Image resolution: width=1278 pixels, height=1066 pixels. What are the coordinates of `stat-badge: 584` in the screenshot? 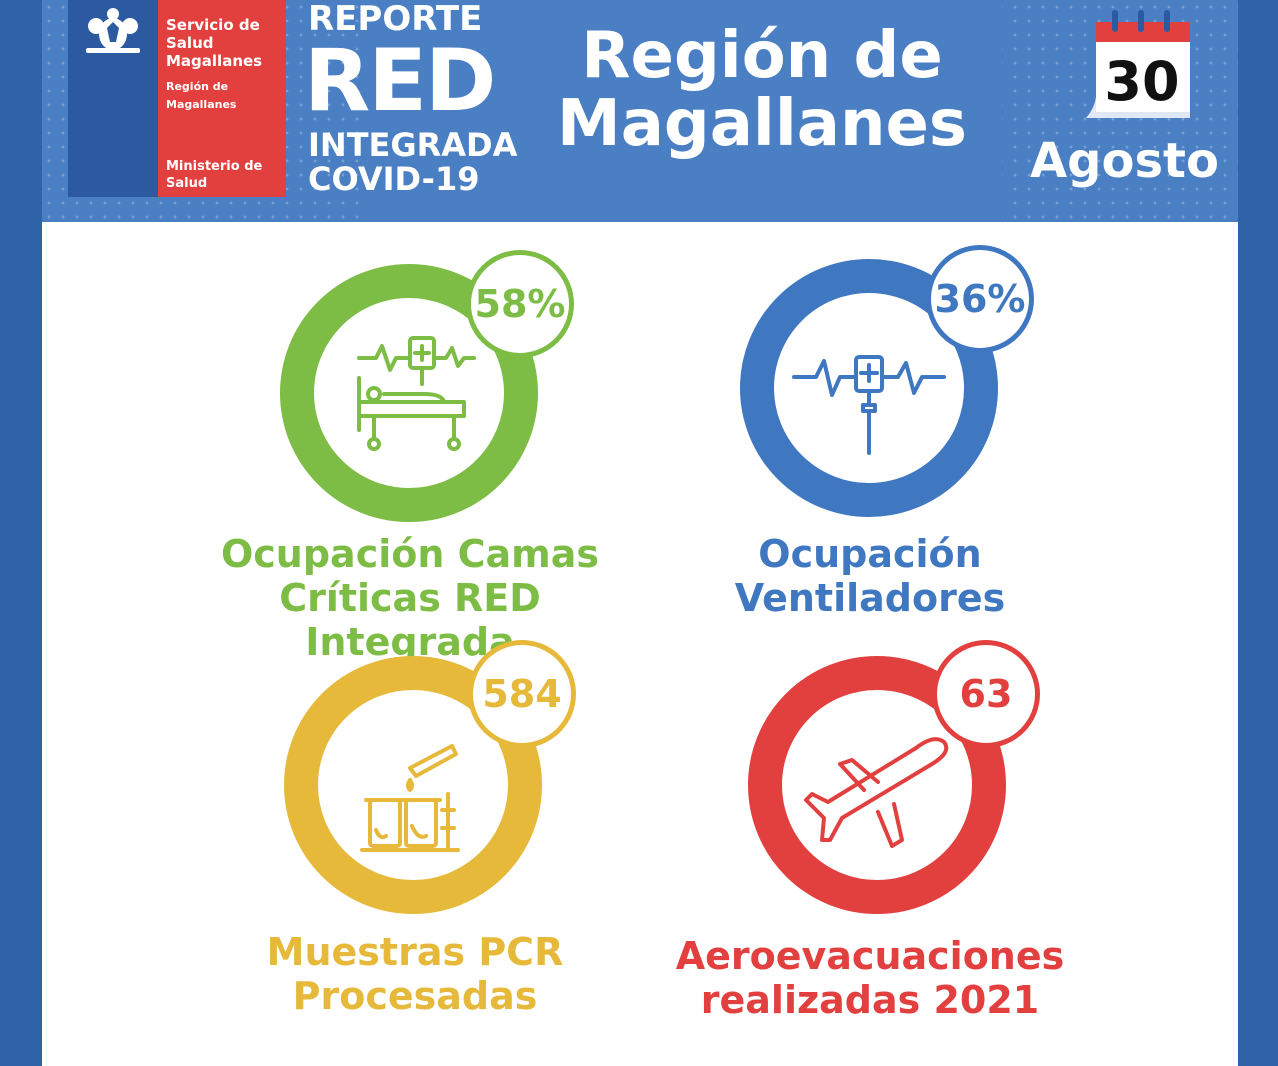 It's located at (522, 694).